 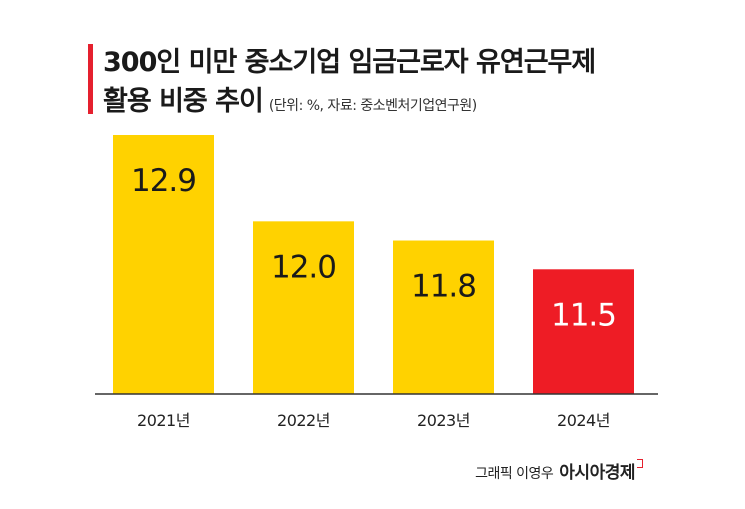 What do you see at coordinates (90, 79) in the screenshot?
I see `title-accent-bar` at bounding box center [90, 79].